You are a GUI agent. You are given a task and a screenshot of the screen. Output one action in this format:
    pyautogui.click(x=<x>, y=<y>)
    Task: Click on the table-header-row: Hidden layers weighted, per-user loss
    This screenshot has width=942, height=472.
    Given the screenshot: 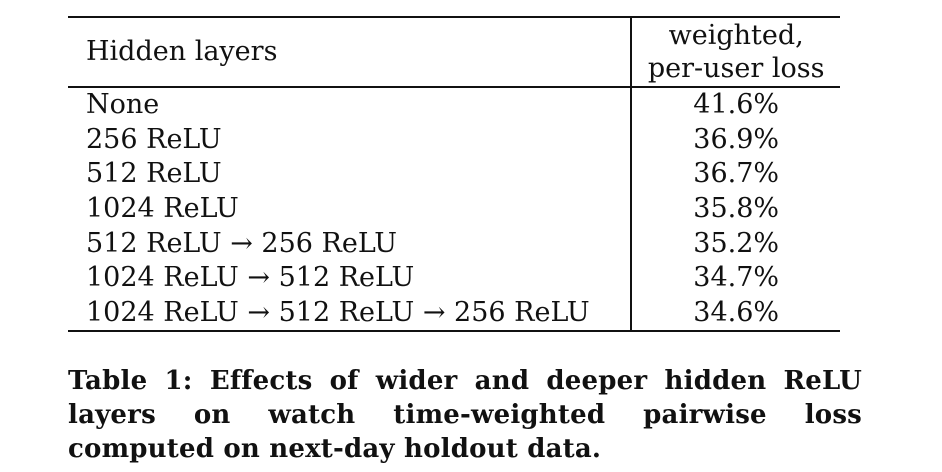 What is the action you would take?
    pyautogui.click(x=454, y=52)
    